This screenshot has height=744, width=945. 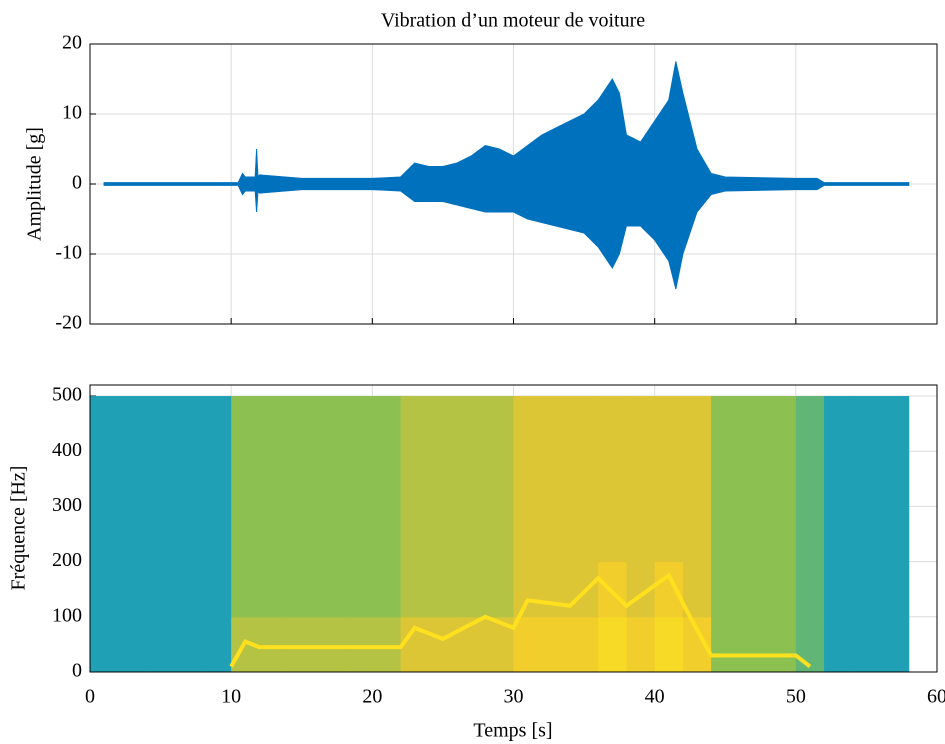 What do you see at coordinates (372, 697) in the screenshot?
I see `x-tick-label: 20` at bounding box center [372, 697].